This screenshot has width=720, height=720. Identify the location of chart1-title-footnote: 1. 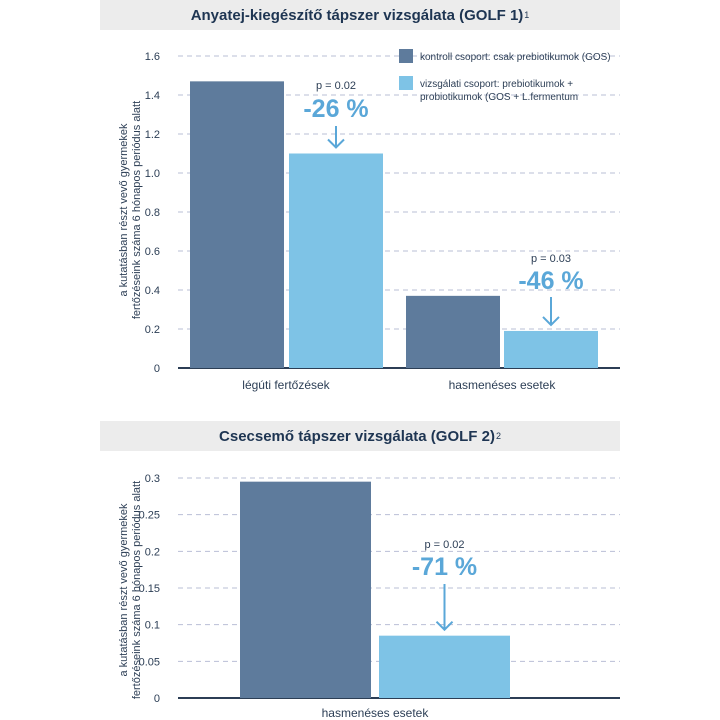
(527, 15).